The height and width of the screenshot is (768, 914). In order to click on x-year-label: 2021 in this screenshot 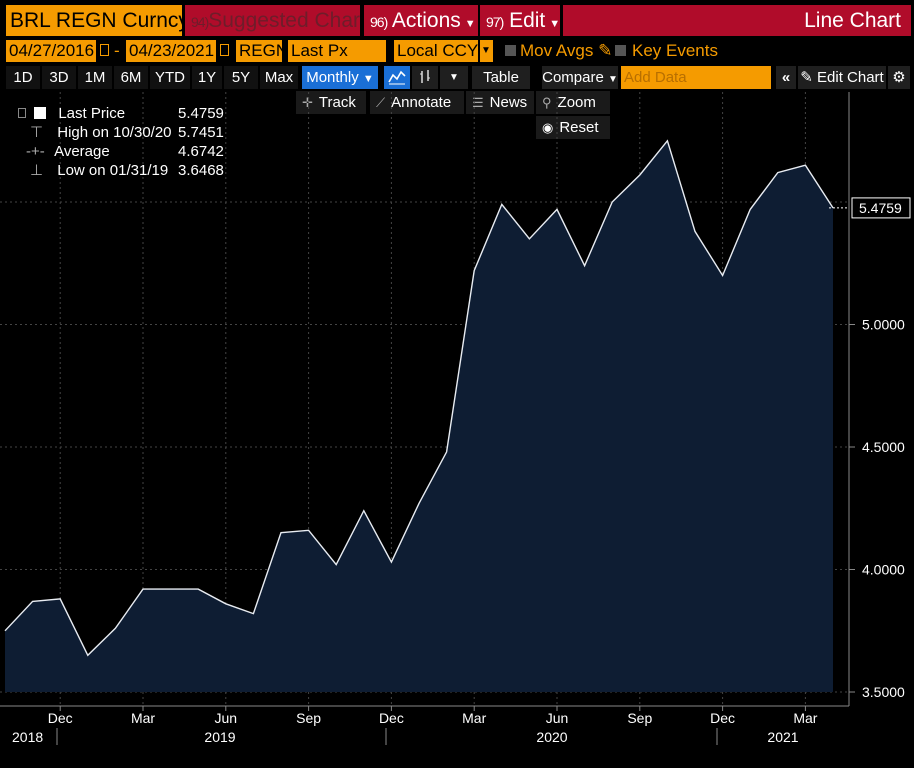, I will do `click(782, 737)`.